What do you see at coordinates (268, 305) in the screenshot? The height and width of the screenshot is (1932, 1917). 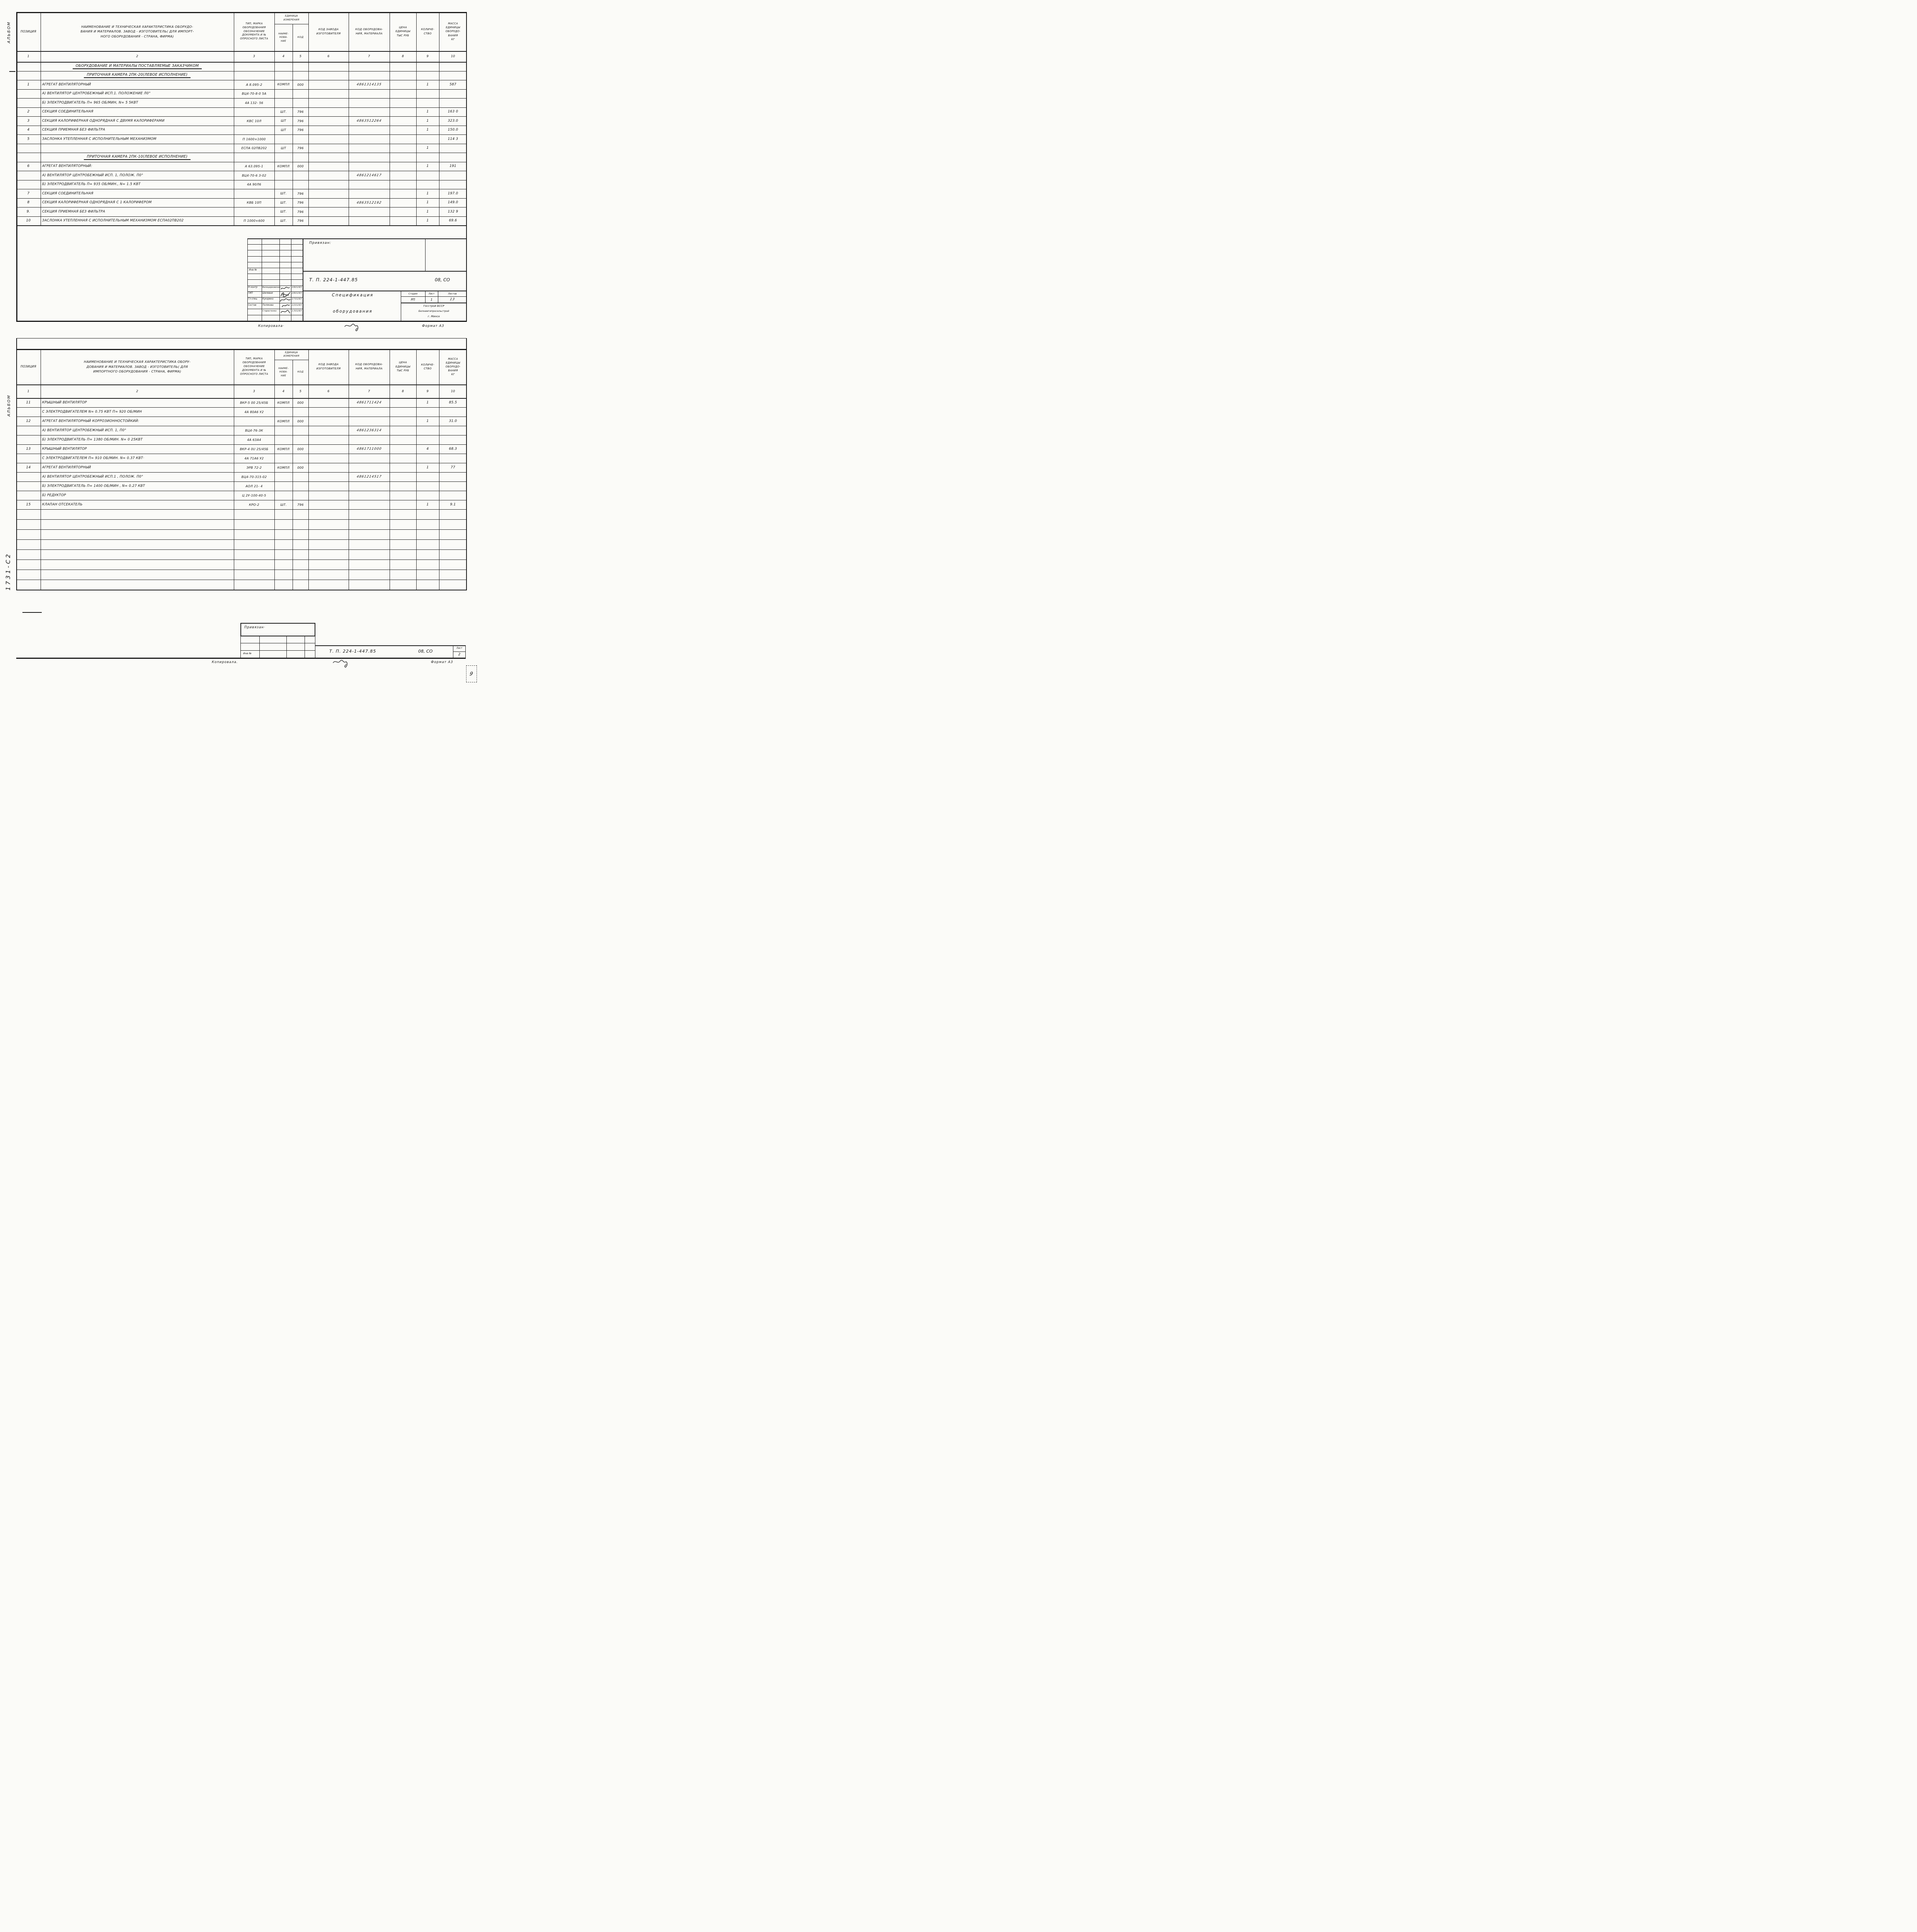 I see `sig-name: Полякова` at bounding box center [268, 305].